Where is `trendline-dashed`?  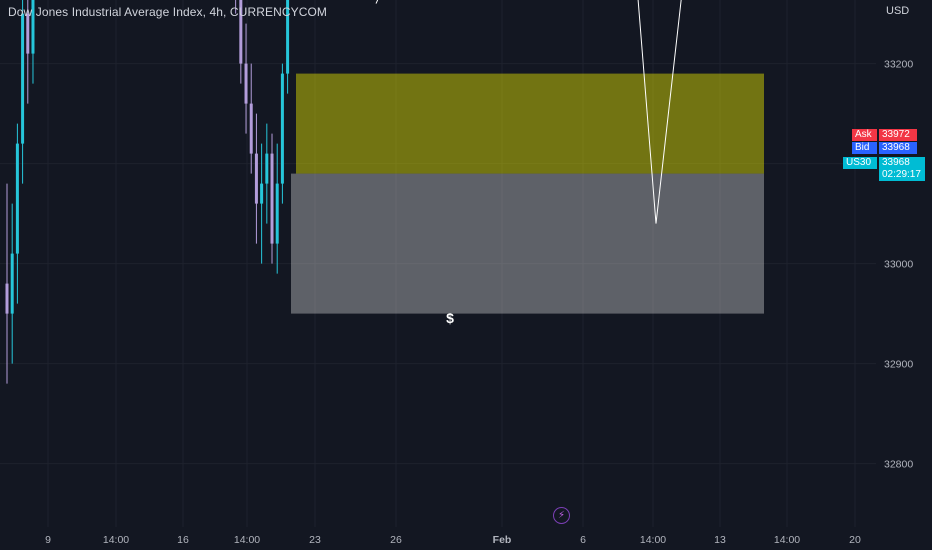
trendline-dashed is located at coordinates (377, 2).